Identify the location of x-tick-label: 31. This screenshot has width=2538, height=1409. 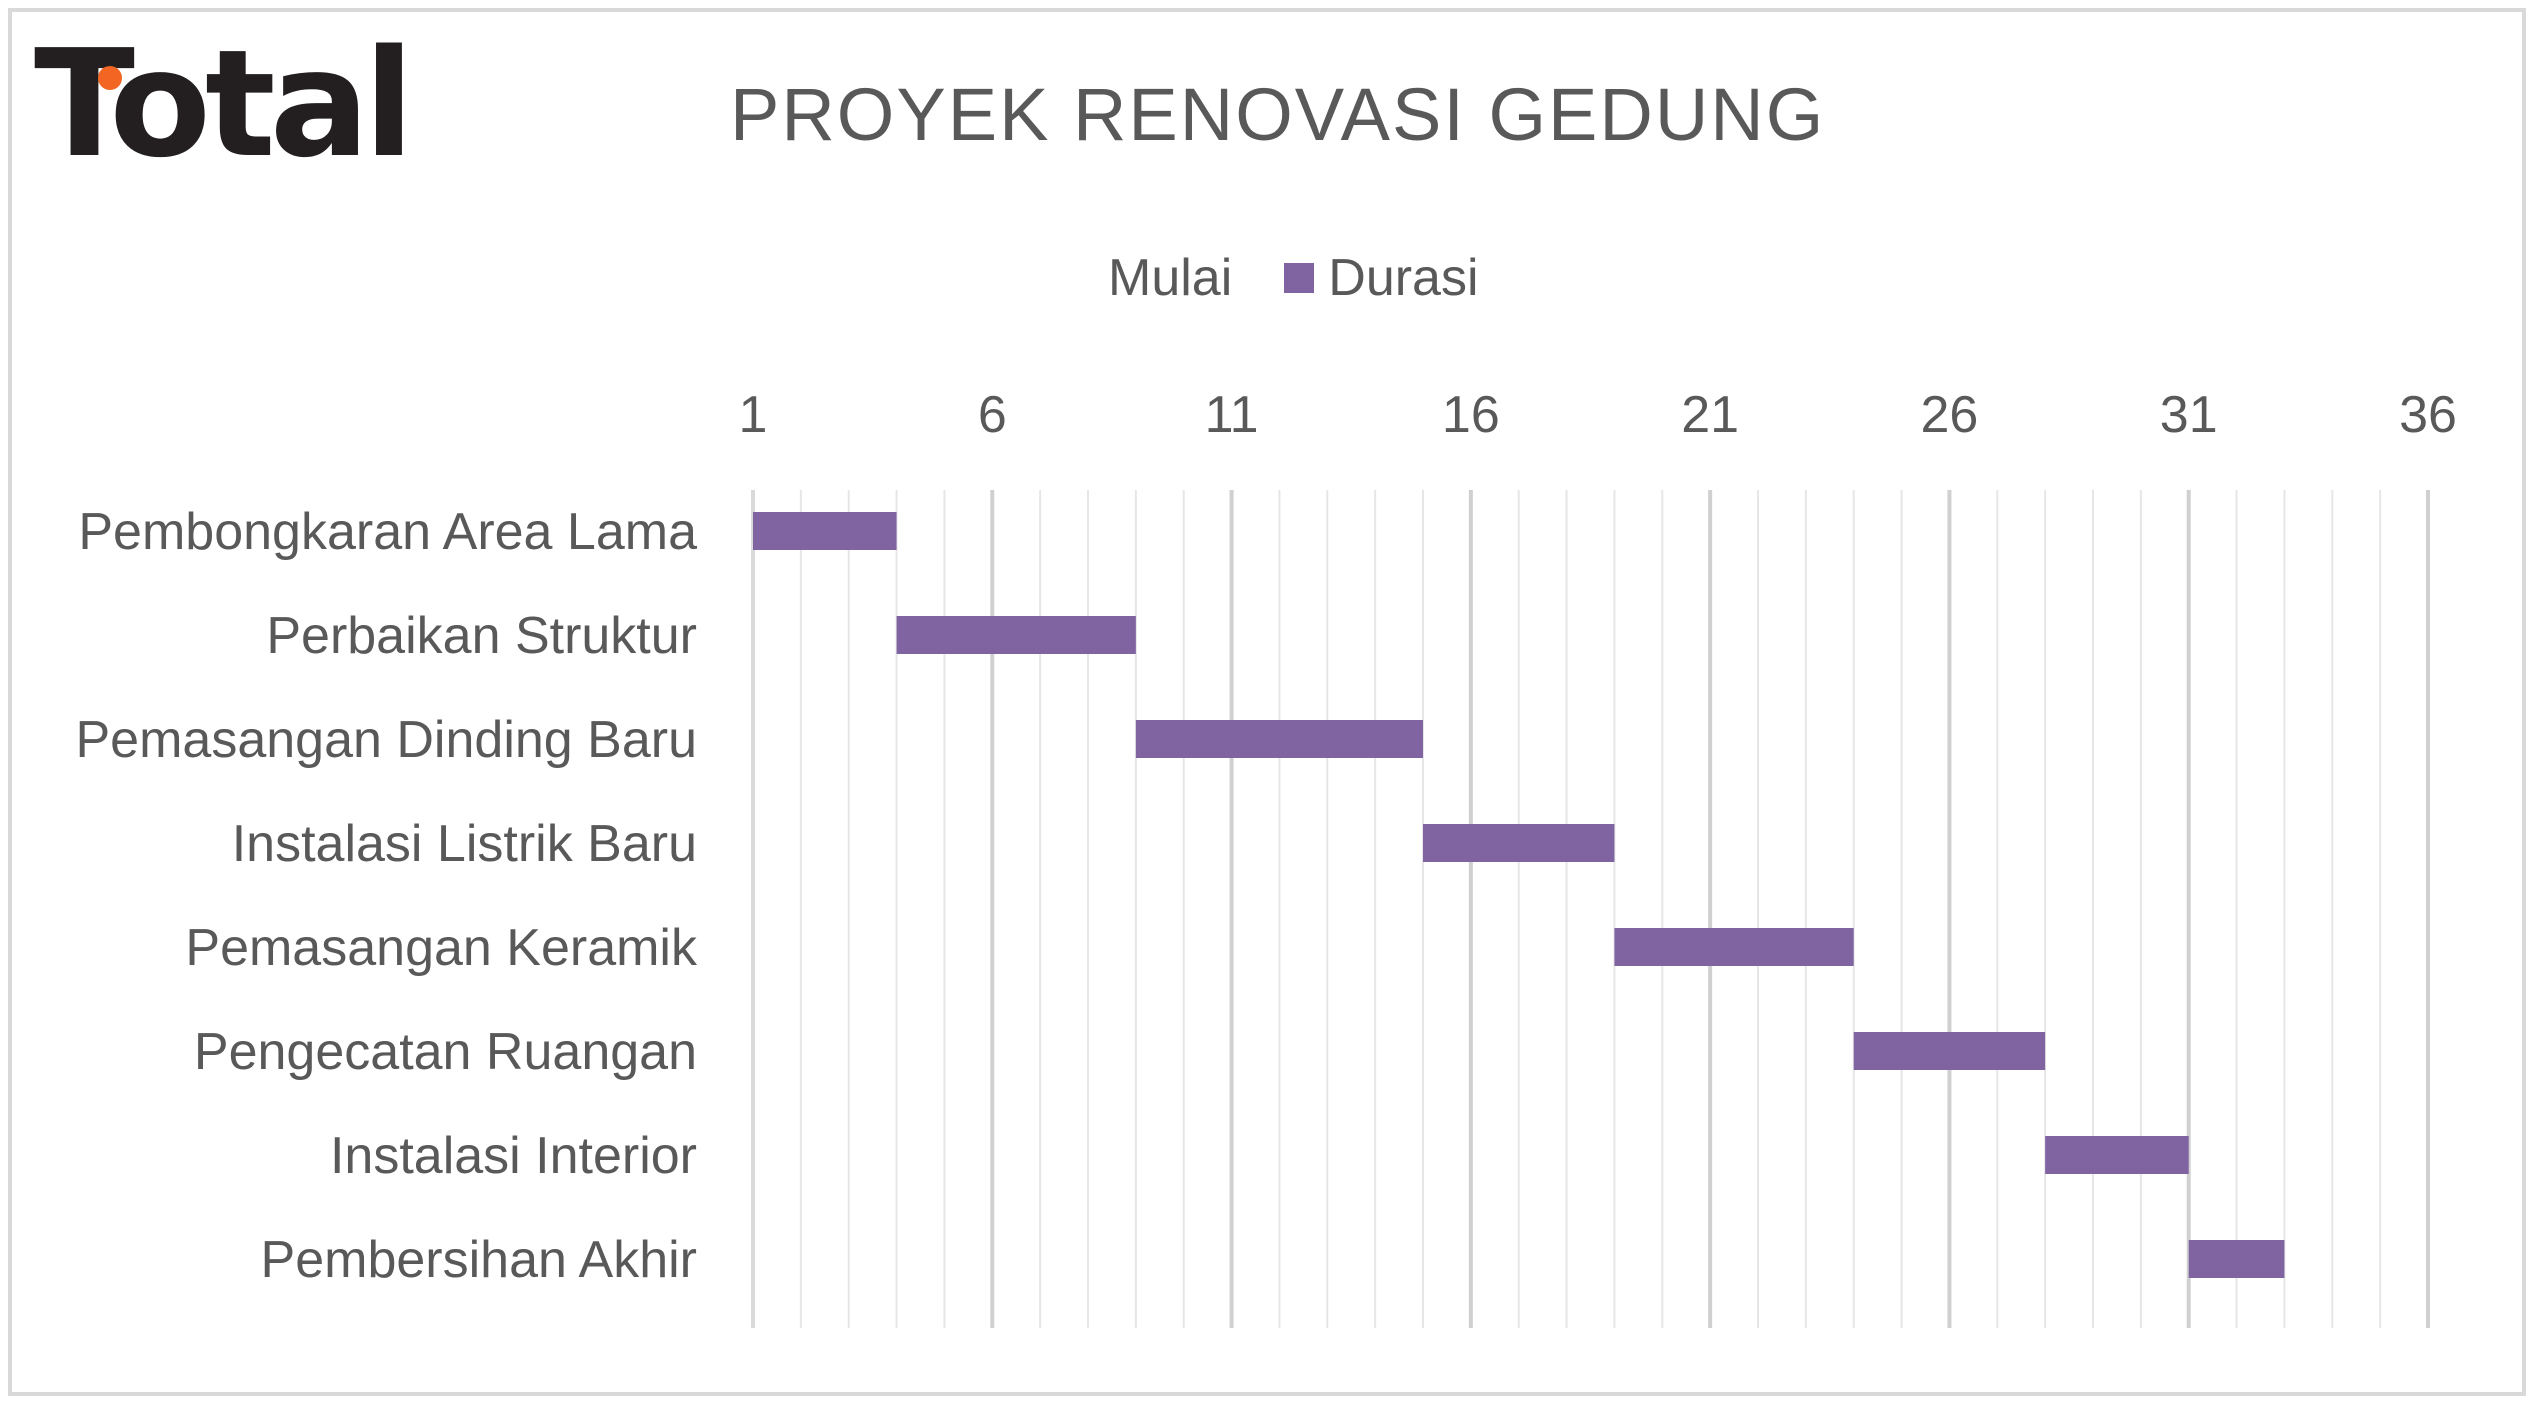
(2189, 415).